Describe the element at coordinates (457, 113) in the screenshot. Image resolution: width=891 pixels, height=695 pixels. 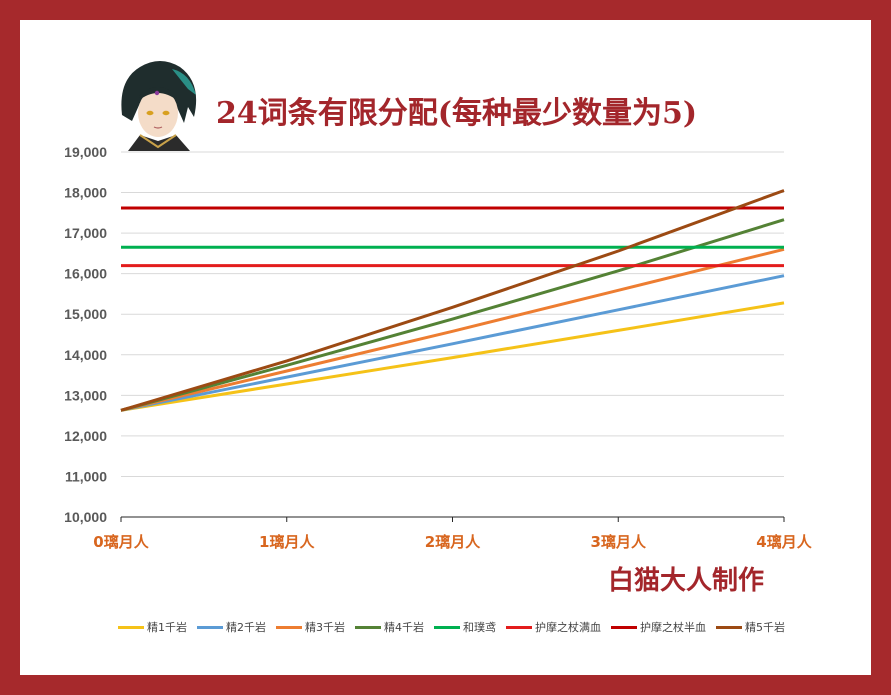
I see `chart-title: 24词条有限分配(每种最少数量为5)` at that location.